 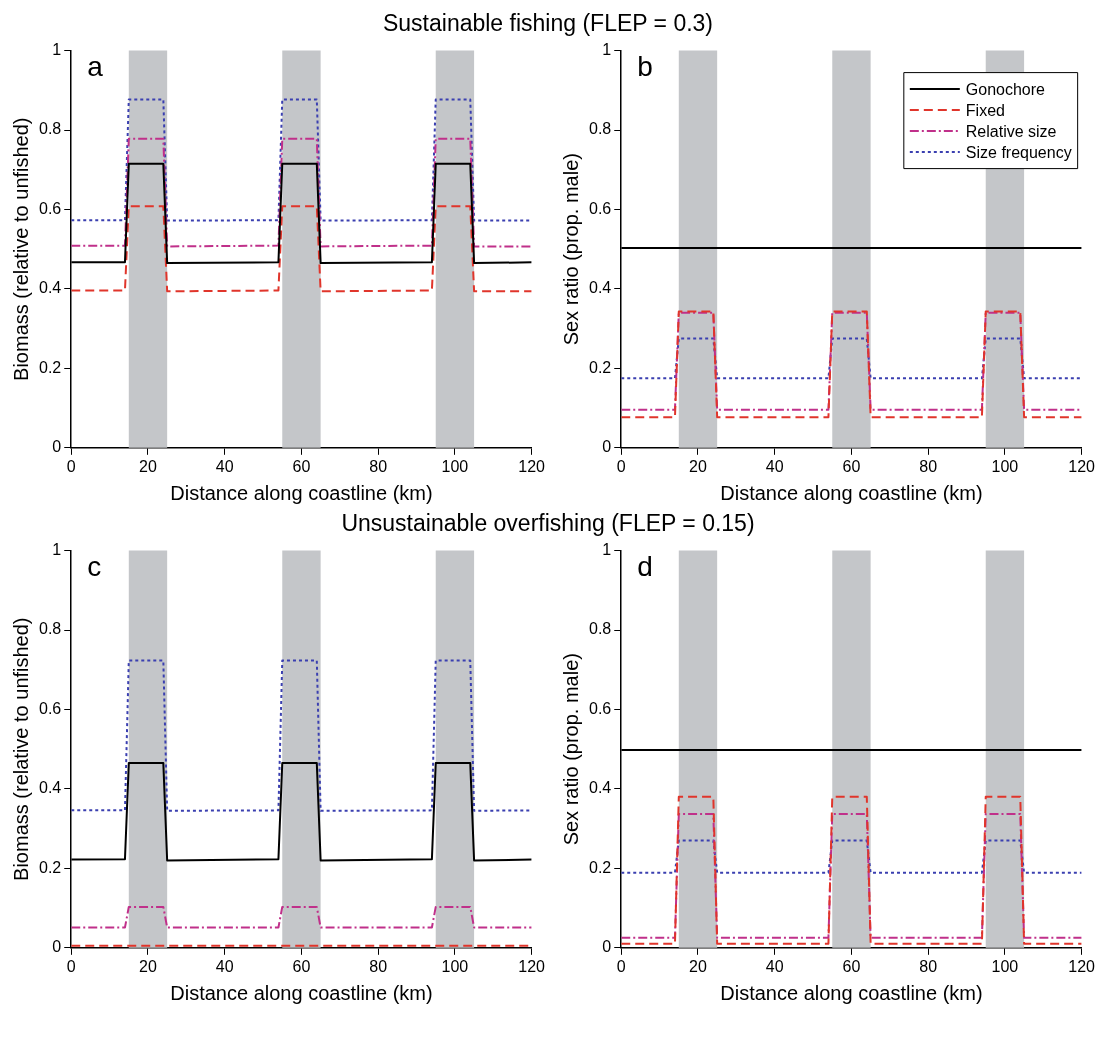 What do you see at coordinates (1005, 89) in the screenshot?
I see `legend-label: Gonochore` at bounding box center [1005, 89].